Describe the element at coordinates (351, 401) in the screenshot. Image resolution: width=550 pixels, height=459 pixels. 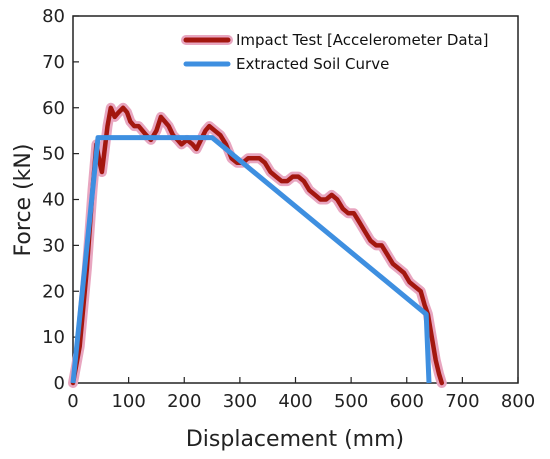
I see `x-tick-label: 500` at that location.